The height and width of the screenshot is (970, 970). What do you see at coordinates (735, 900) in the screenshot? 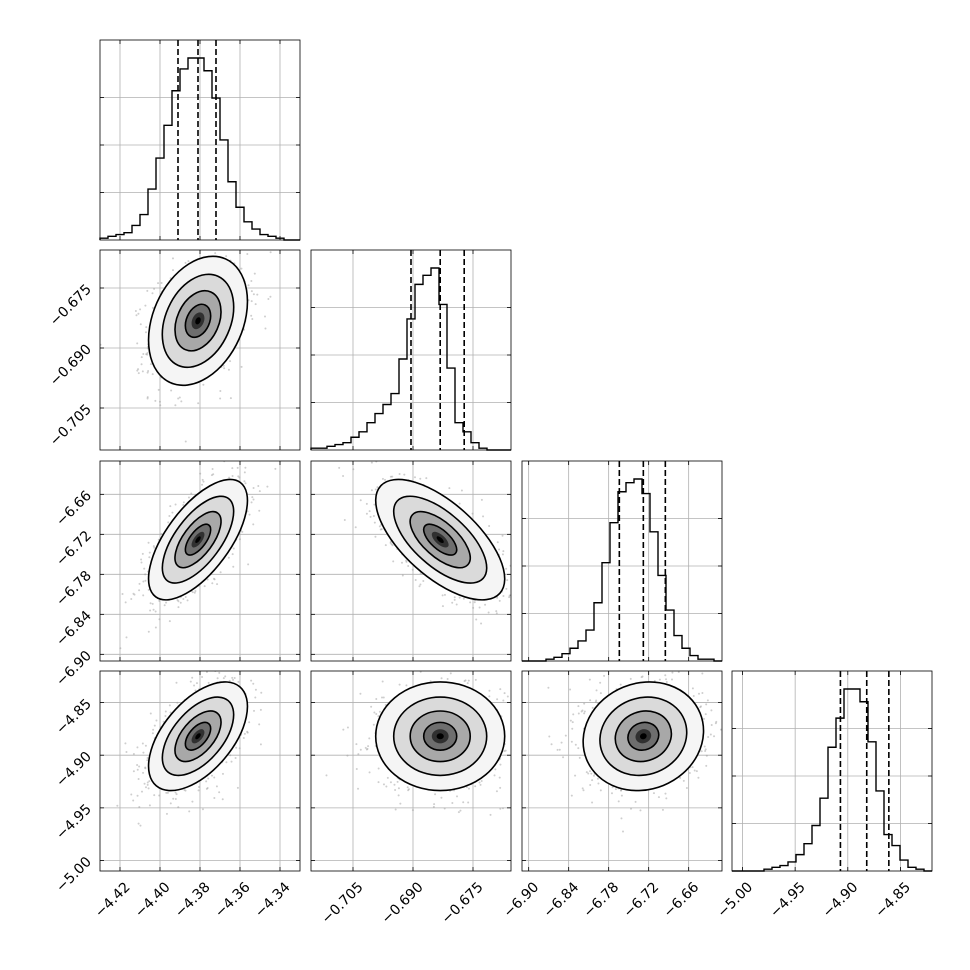
I see `x-tick-label: −5.00` at bounding box center [735, 900].